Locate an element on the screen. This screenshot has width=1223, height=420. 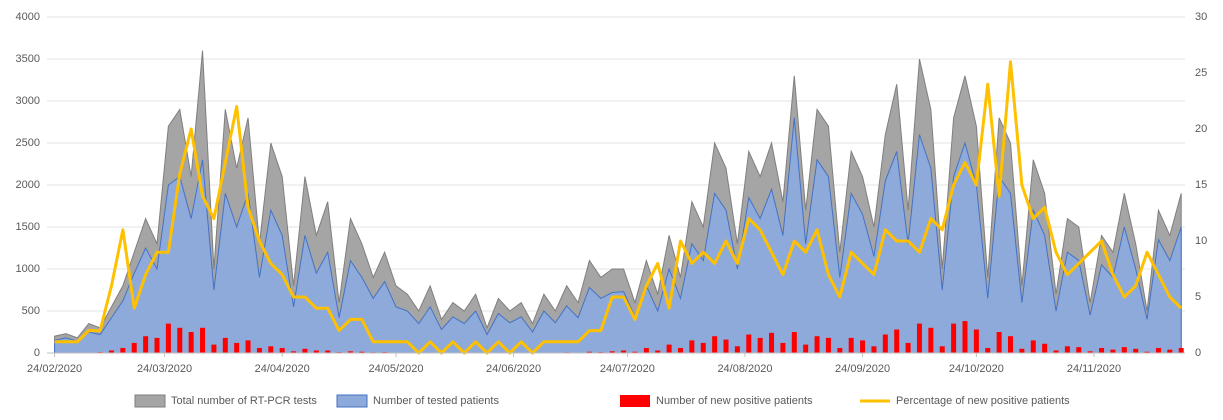
legend-label: Number of tested patients is located at coordinates (436, 401).